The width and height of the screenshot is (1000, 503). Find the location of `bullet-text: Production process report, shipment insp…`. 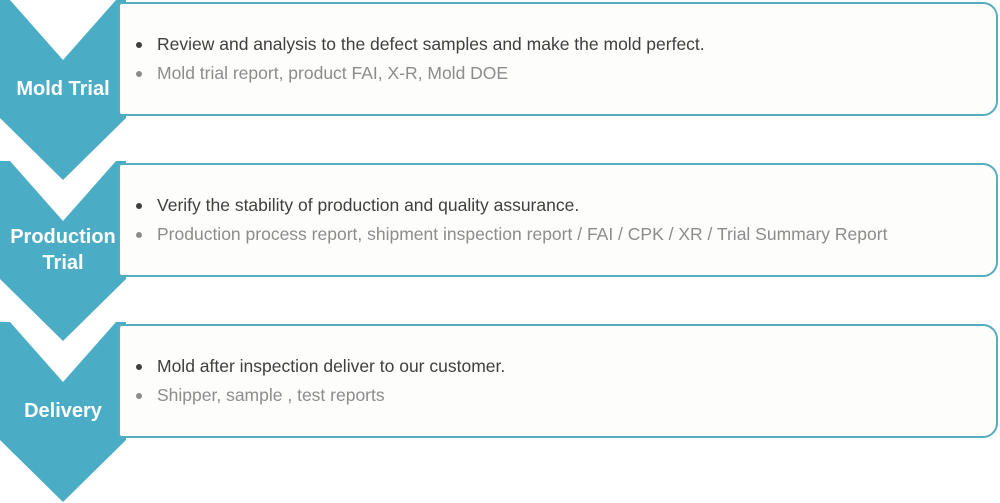

bullet-text: Production process report, shipment insp… is located at coordinates (522, 234).